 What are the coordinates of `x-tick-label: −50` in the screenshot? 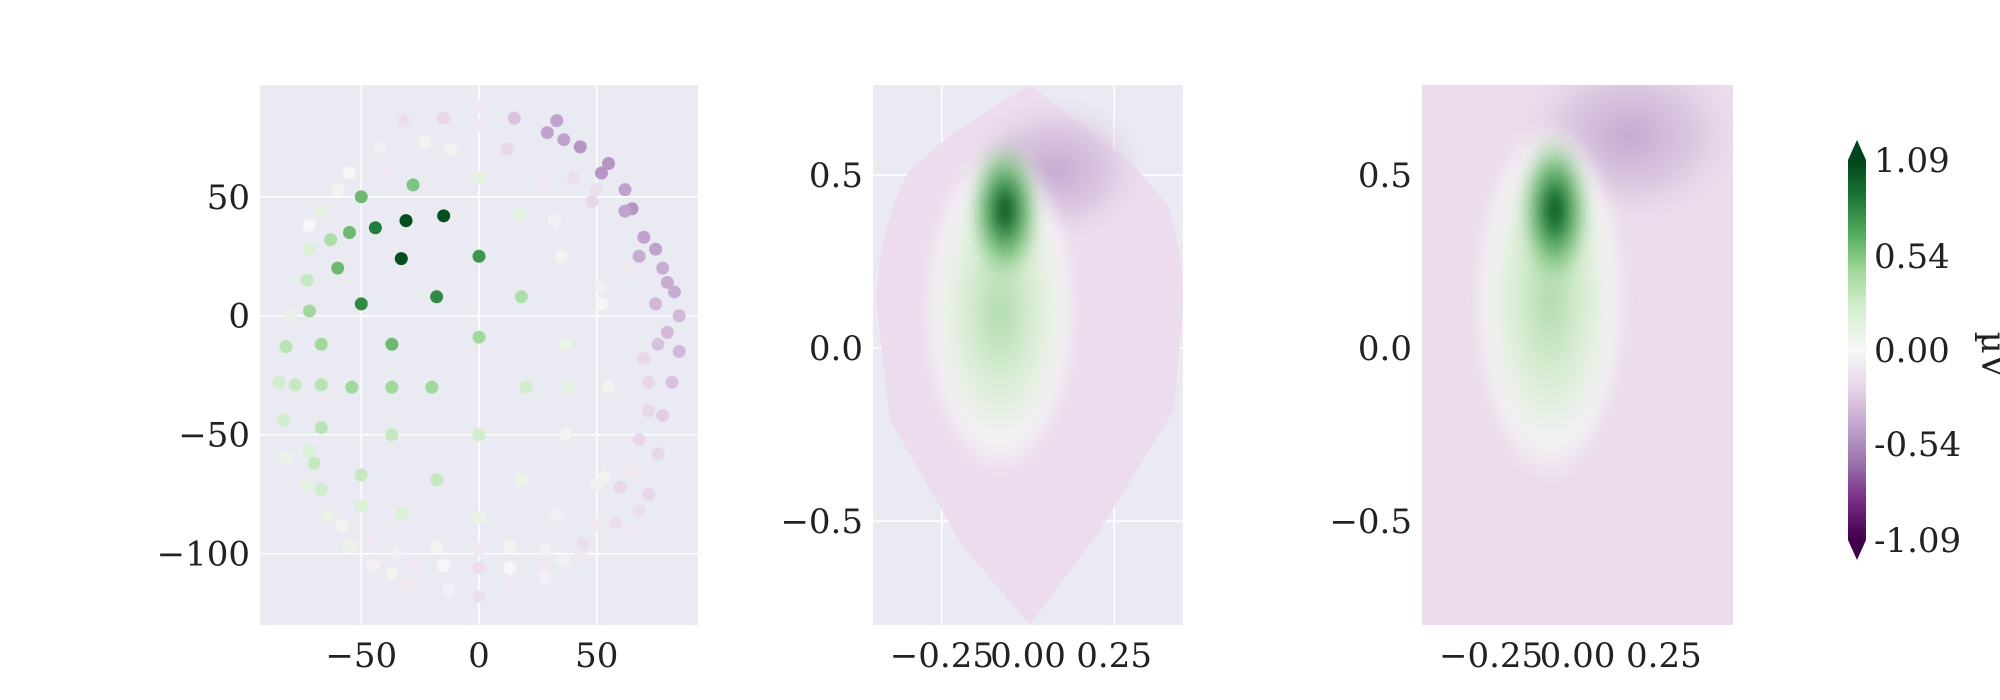 It's located at (361, 656).